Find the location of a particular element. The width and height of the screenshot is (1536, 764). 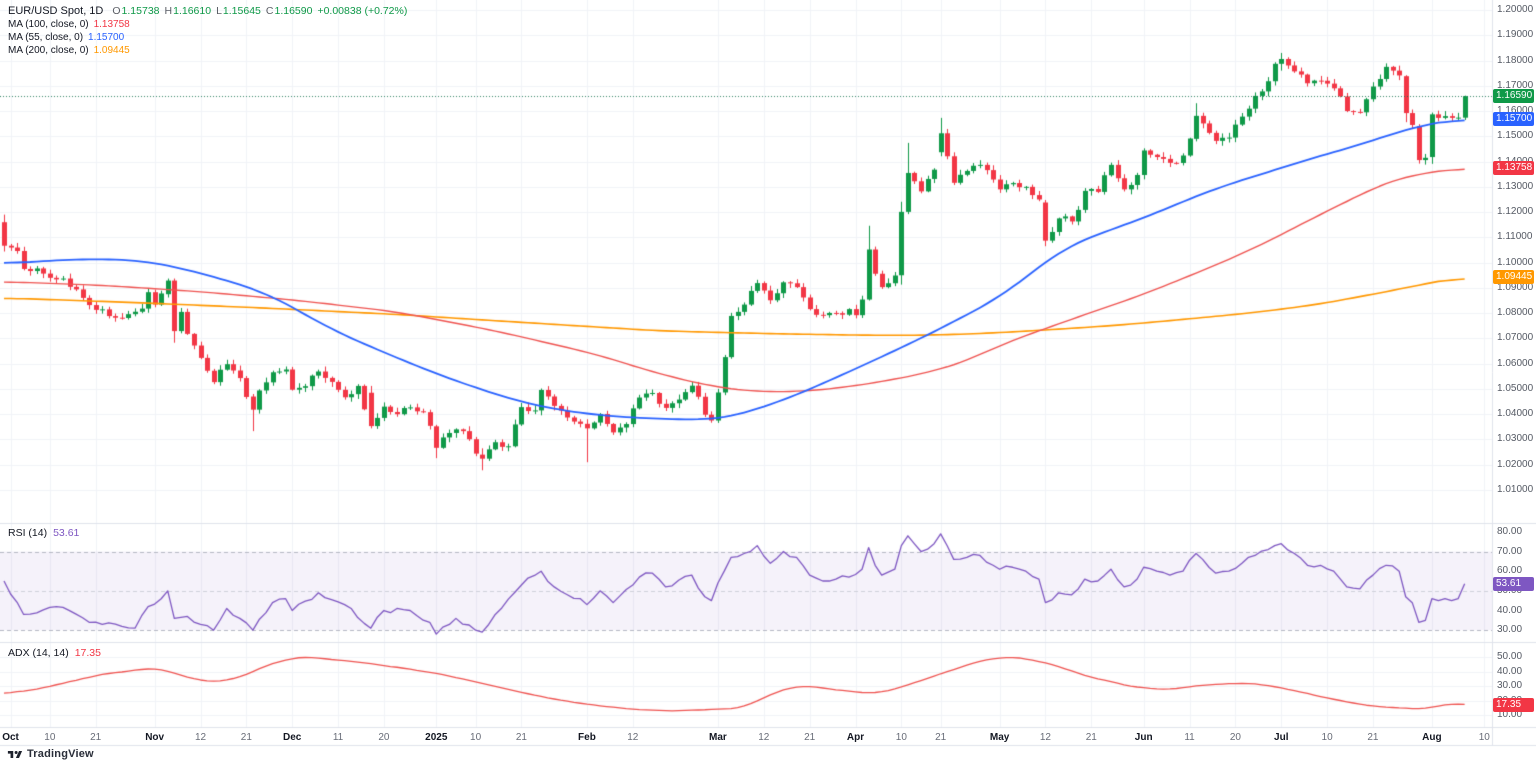

time-axis is located at coordinates (746, 736).